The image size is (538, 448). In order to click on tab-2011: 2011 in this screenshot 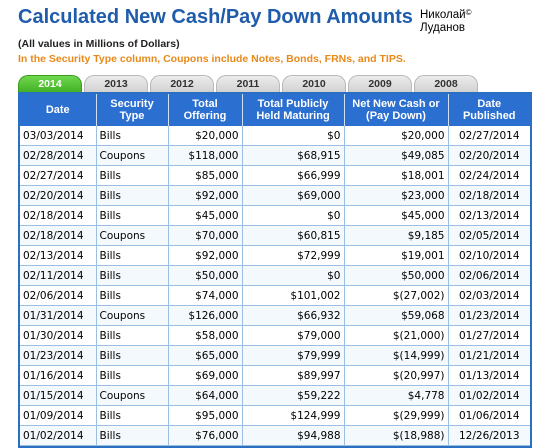, I will do `click(248, 84)`.